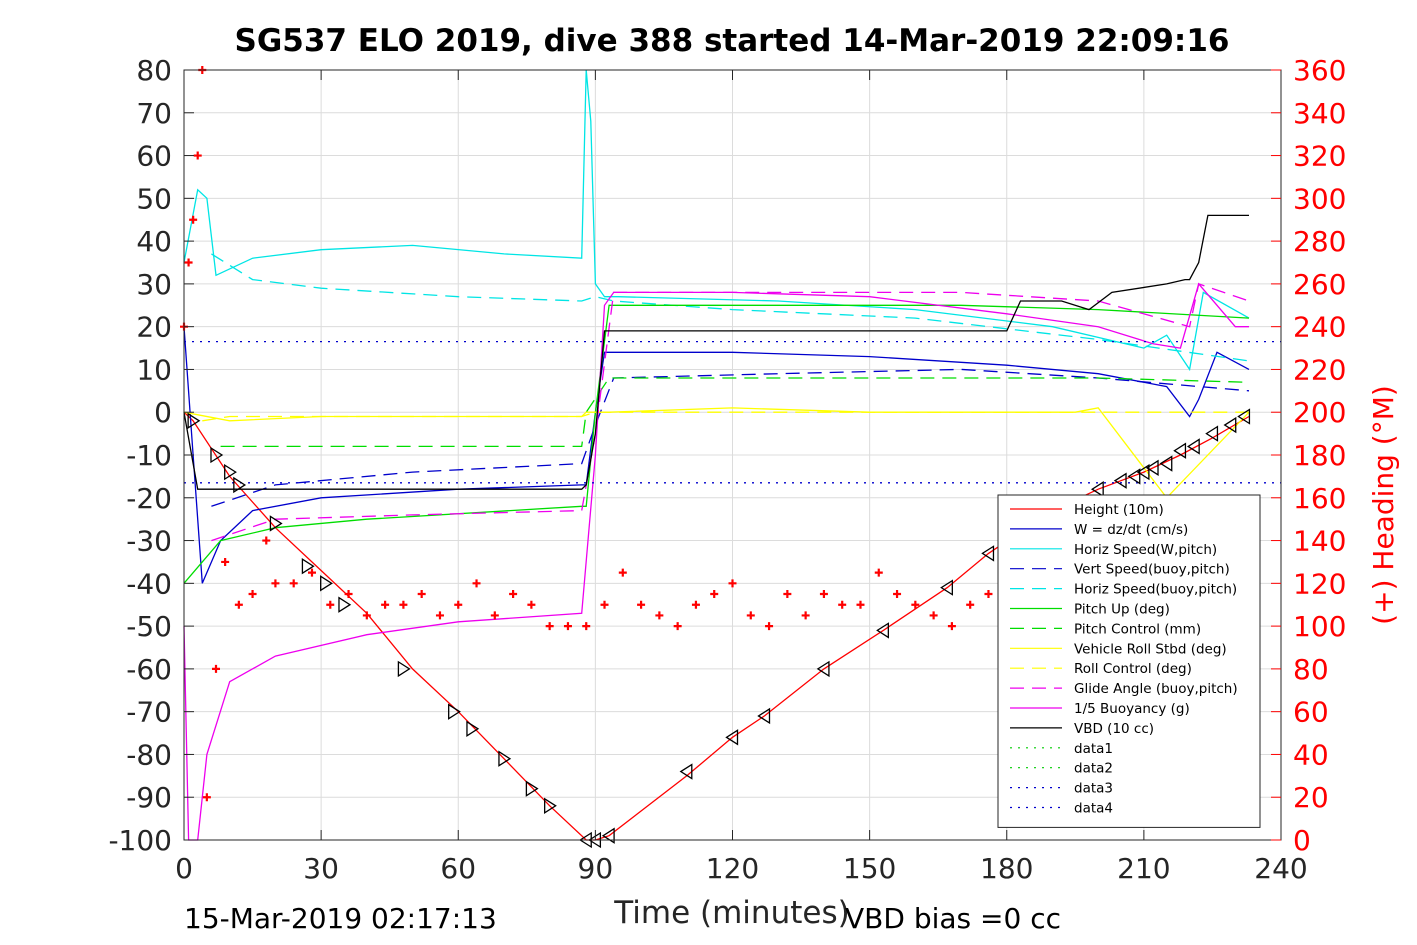 Image resolution: width=1417 pixels, height=945 pixels. What do you see at coordinates (1280, 868) in the screenshot?
I see `x-tick-label: 240` at bounding box center [1280, 868].